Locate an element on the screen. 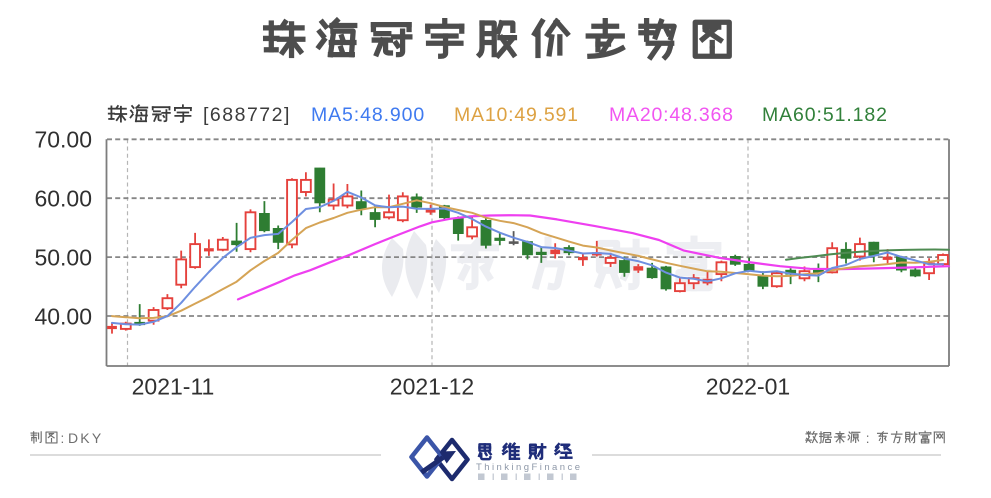  svg-text: 50.00 is located at coordinates (63, 257).